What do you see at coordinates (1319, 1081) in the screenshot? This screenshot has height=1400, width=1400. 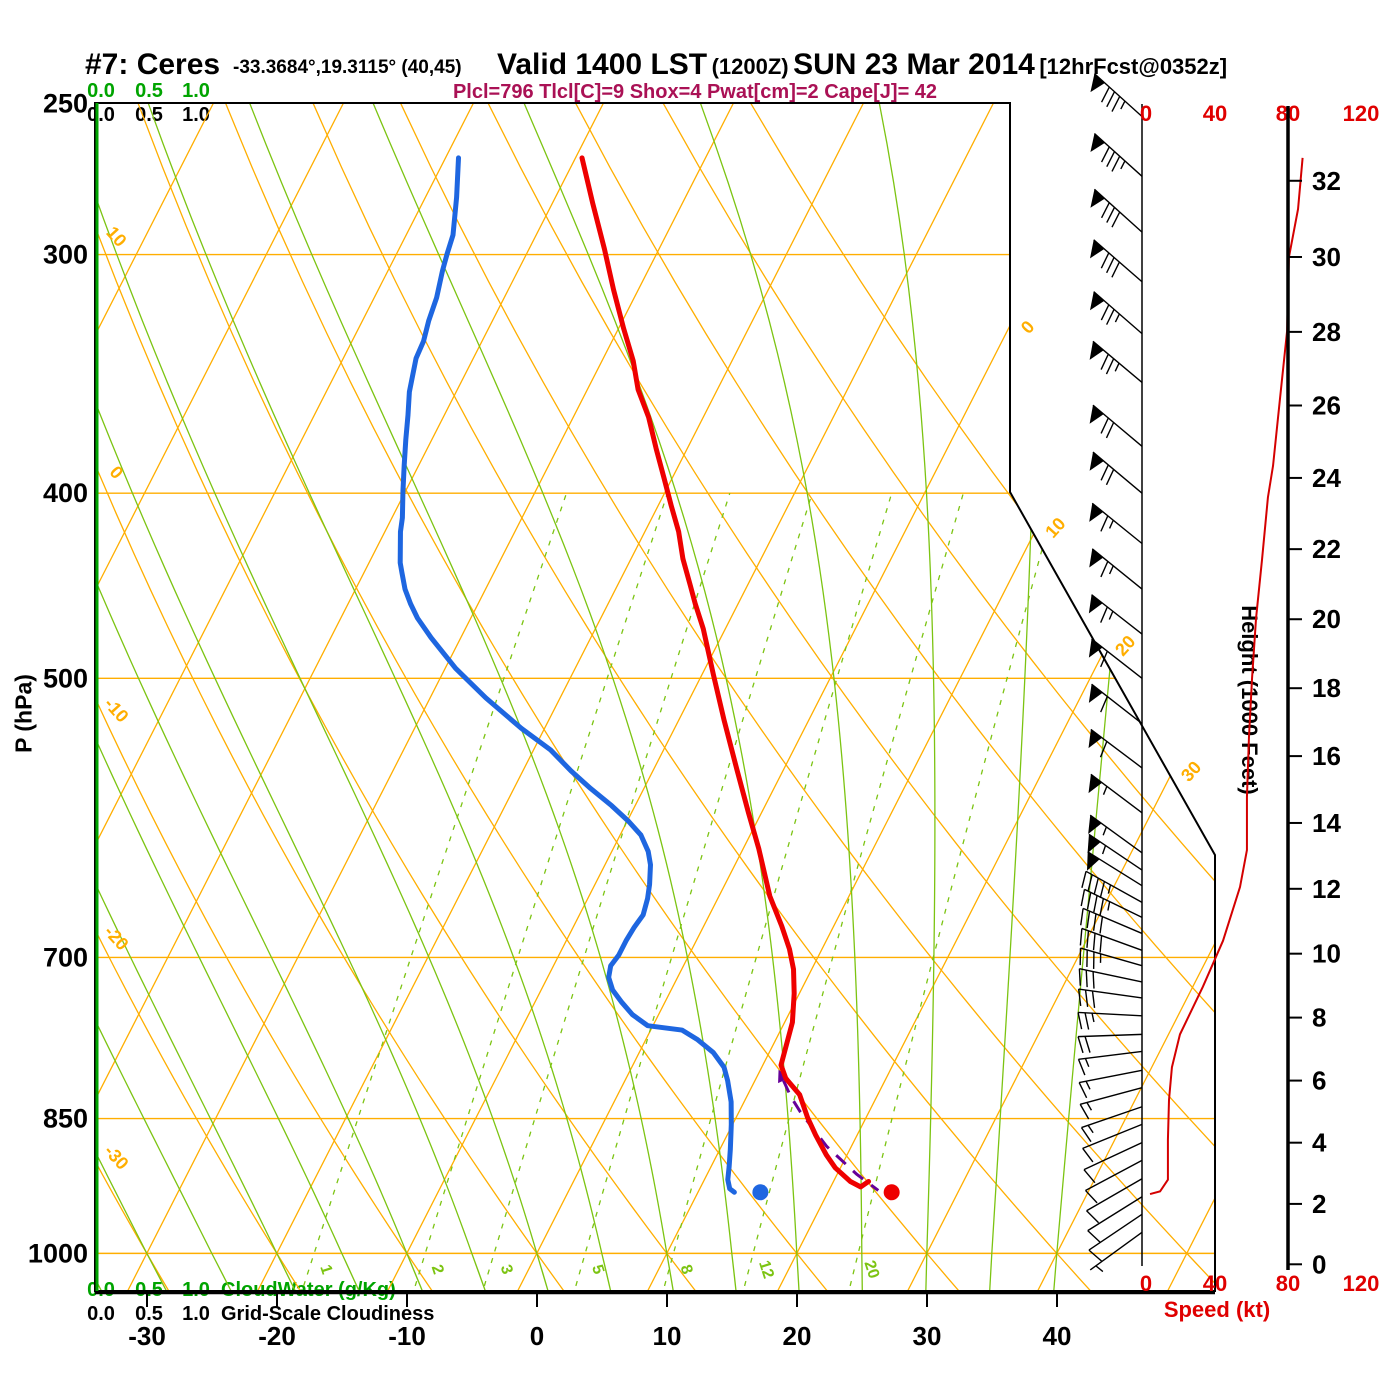 I see `height-tick-label: 6` at bounding box center [1319, 1081].